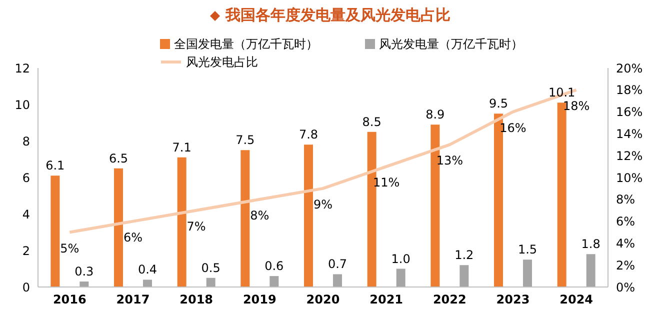 This screenshot has height=313, width=660. Describe the element at coordinates (577, 299) in the screenshot. I see `x-tick-label: 2024` at that location.